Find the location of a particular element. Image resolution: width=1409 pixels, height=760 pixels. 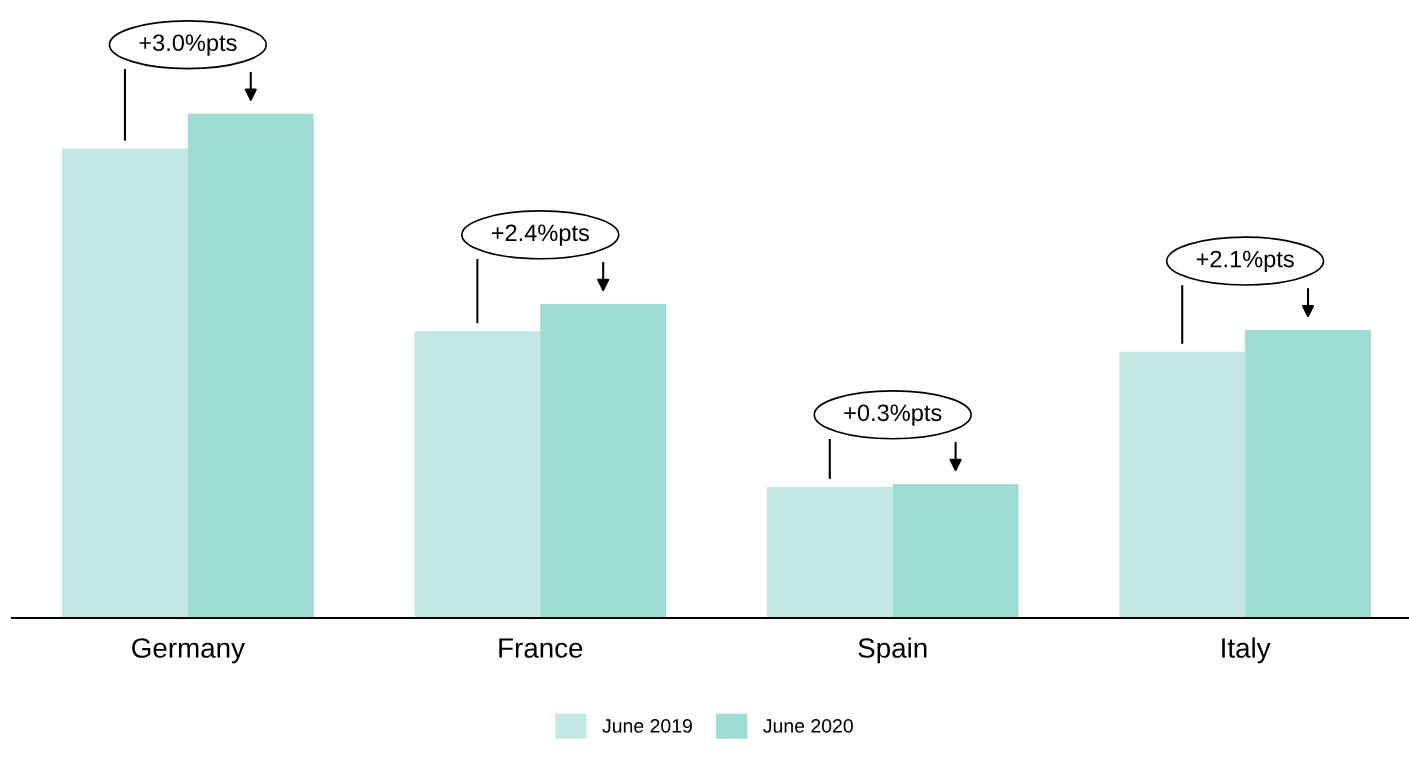

annotation: +2.1%pts is located at coordinates (1245, 261).